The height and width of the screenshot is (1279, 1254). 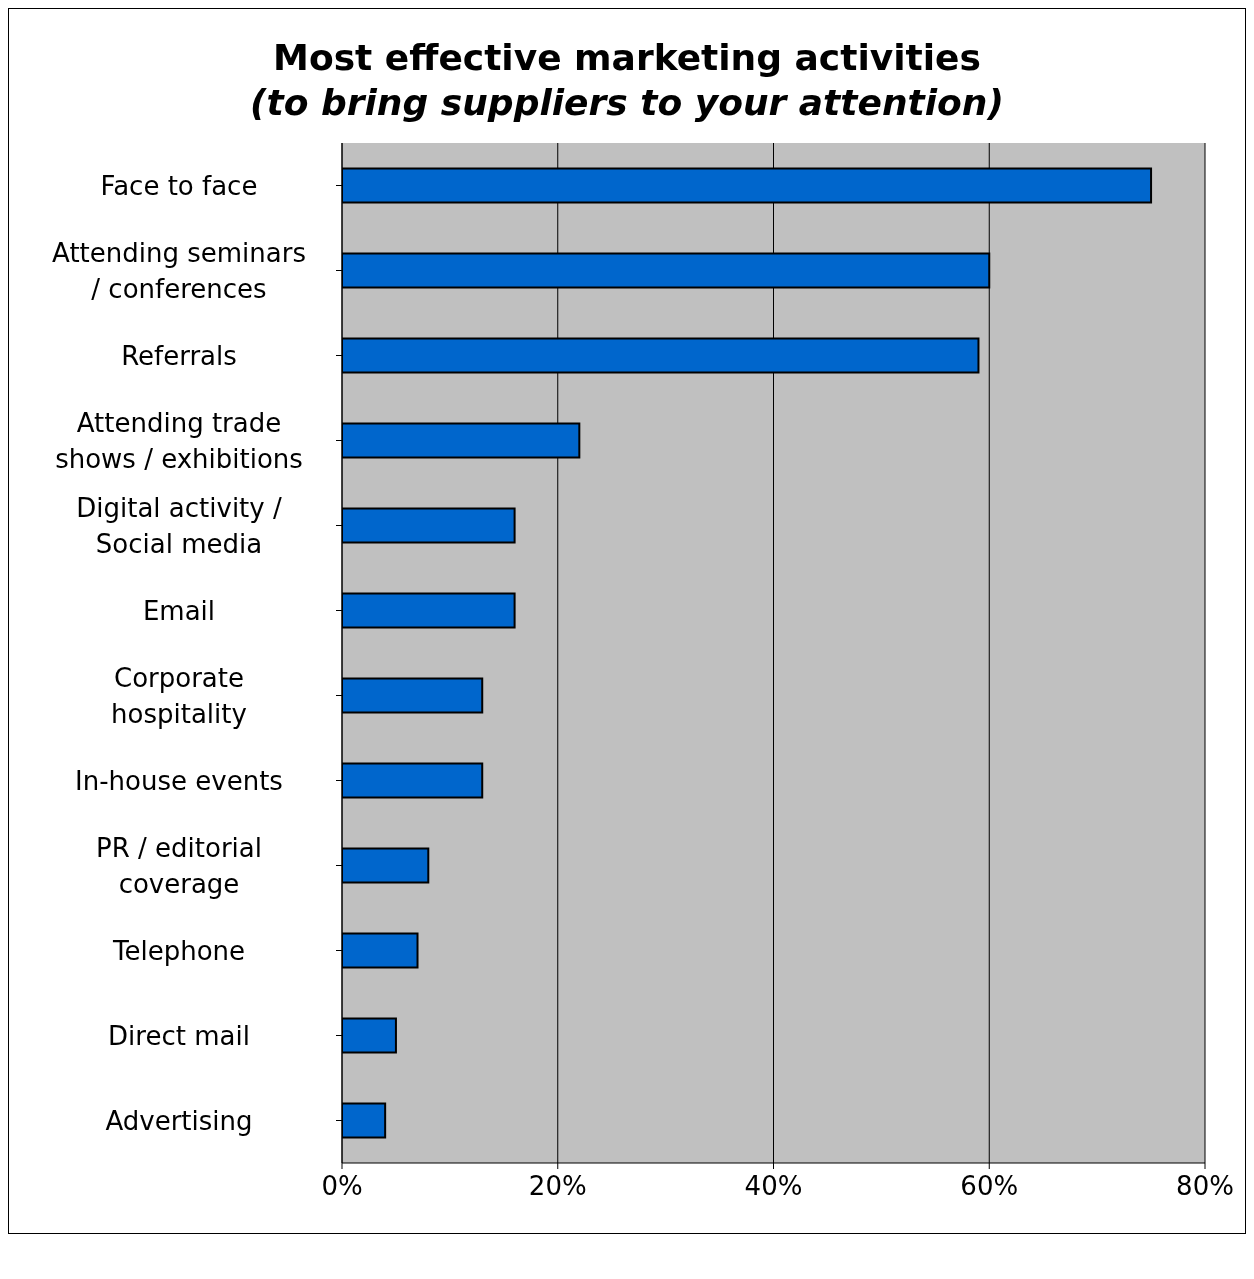 What do you see at coordinates (179, 610) in the screenshot?
I see `y-tick-label: Email` at bounding box center [179, 610].